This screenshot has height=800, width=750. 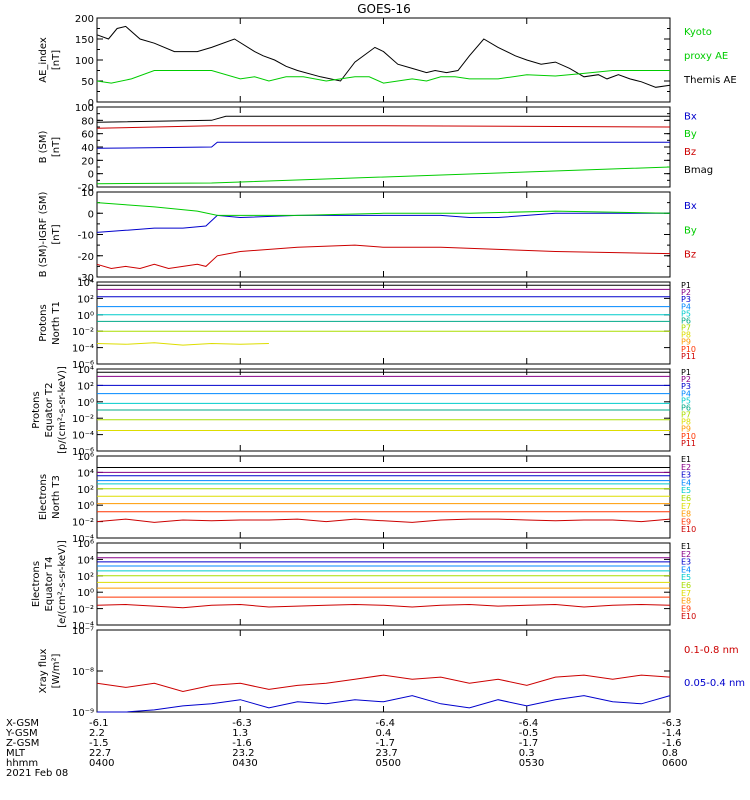 What do you see at coordinates (686, 546) in the screenshot?
I see `legend-label: E1` at bounding box center [686, 546].